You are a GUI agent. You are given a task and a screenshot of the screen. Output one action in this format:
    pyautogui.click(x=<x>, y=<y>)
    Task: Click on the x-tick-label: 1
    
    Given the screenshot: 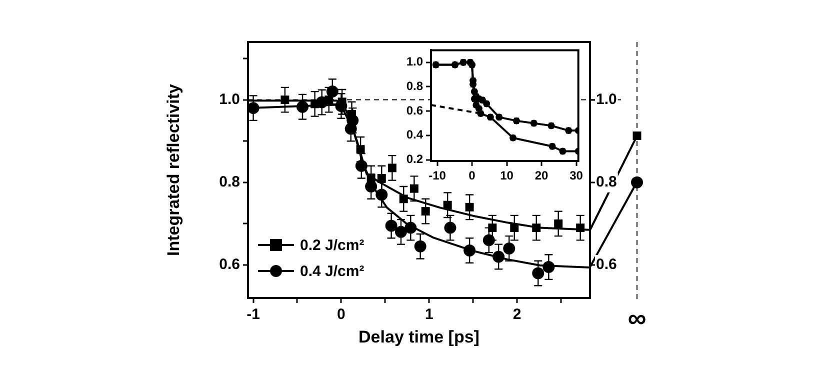 What is the action you would take?
    pyautogui.click(x=429, y=315)
    